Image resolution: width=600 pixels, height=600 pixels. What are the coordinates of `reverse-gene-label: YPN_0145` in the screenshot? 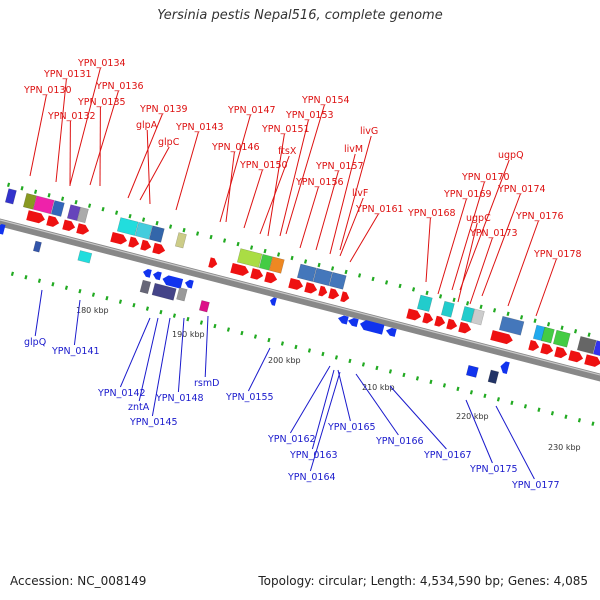 It's located at (153, 422).